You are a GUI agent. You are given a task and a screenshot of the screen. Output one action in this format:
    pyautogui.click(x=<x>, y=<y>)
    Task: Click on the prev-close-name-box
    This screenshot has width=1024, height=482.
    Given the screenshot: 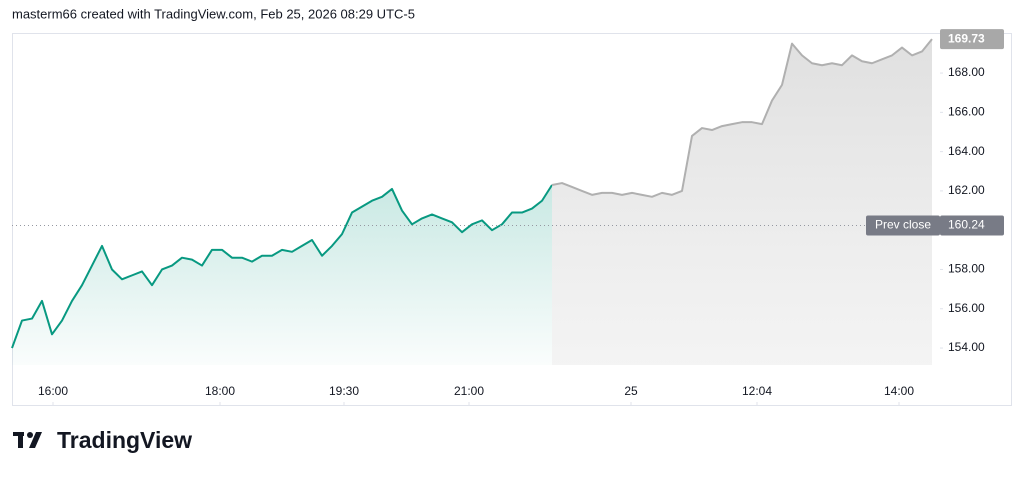 What is the action you would take?
    pyautogui.click(x=903, y=225)
    